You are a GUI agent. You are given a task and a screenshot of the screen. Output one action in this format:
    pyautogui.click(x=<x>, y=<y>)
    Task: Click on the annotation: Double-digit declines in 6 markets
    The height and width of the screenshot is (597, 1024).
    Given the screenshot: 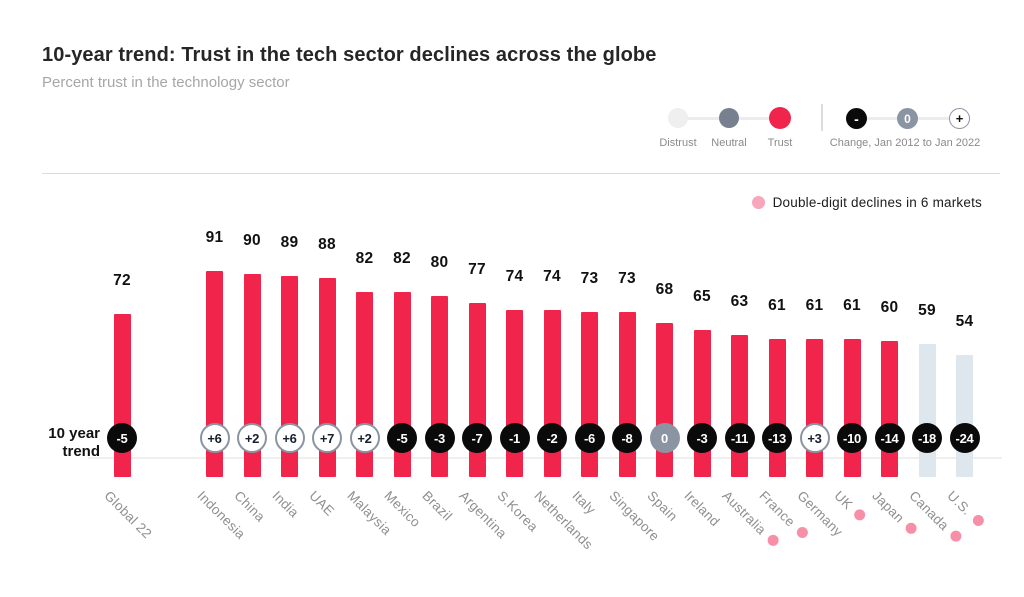 What is the action you would take?
    pyautogui.click(x=866, y=202)
    